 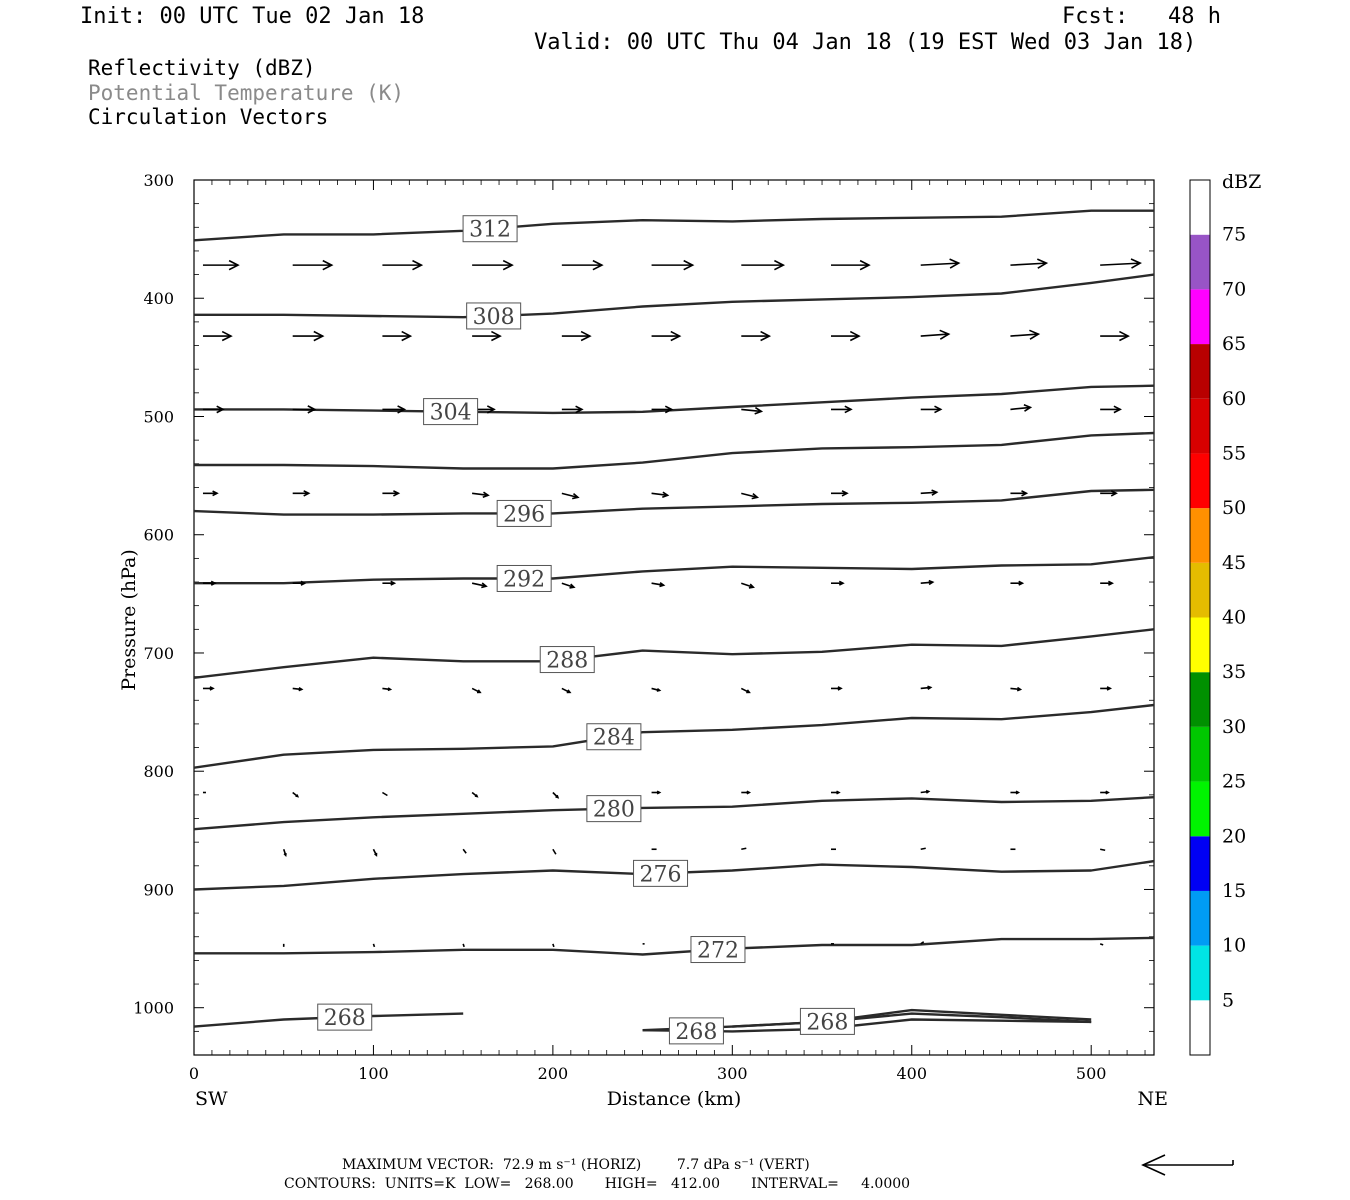 I want to click on y-tick-label: 800, so click(x=158, y=771).